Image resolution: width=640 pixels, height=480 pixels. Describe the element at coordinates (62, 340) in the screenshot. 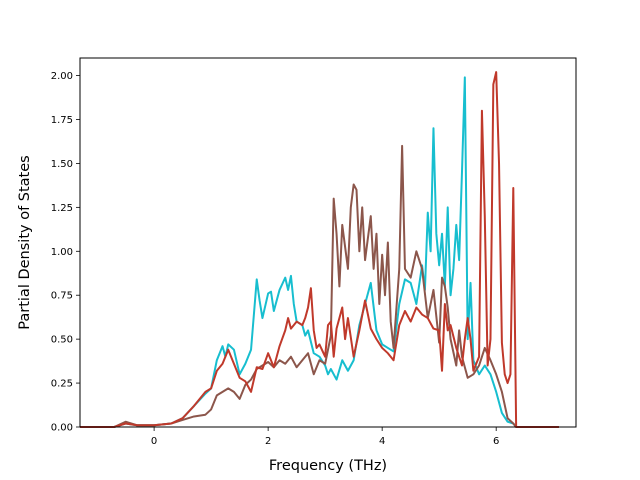

I see `y-tick-label: 0.50` at that location.